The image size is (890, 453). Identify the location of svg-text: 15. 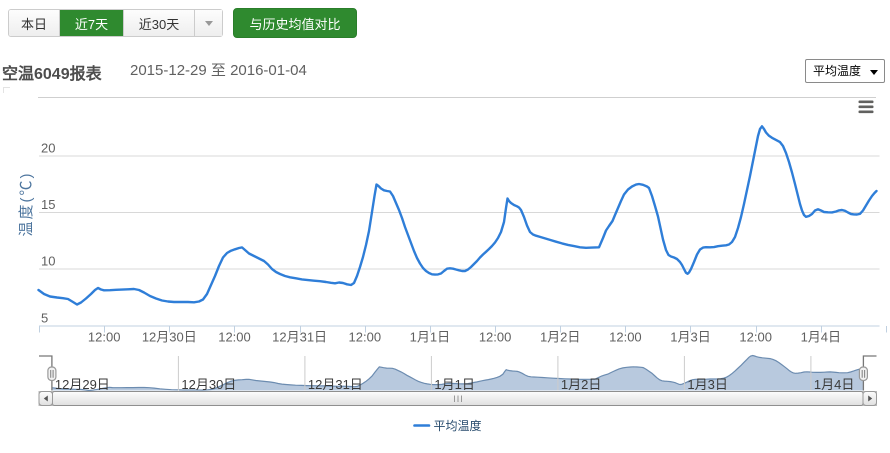
(48, 204).